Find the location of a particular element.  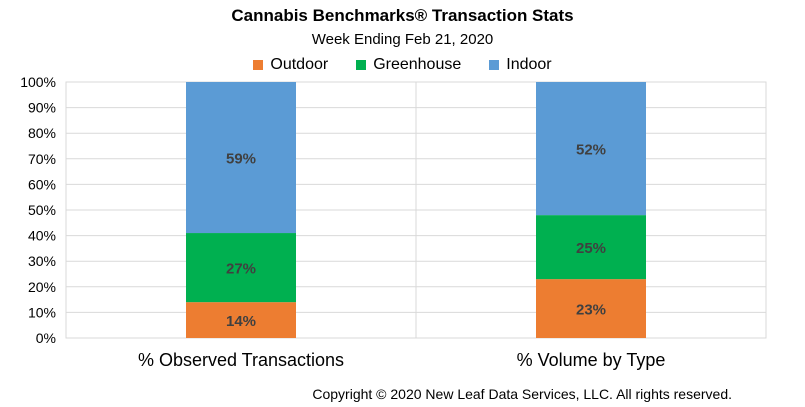

data-label: 52% is located at coordinates (591, 150).